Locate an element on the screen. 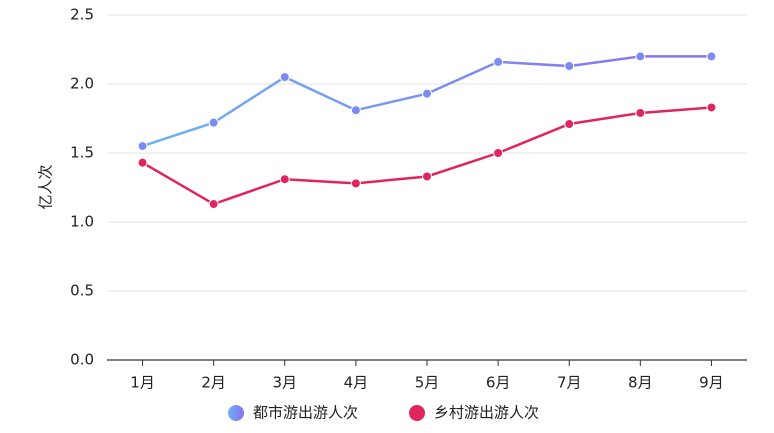  x-tick-label: 2月 is located at coordinates (213, 383).